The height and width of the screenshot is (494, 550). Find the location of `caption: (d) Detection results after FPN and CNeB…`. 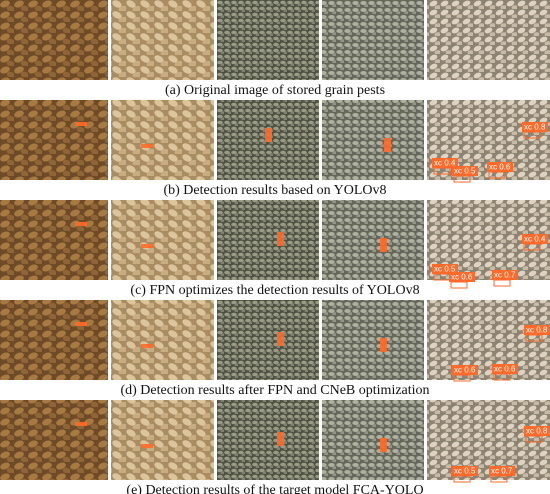

caption: (d) Detection results after FPN and CNeB… is located at coordinates (274, 390).